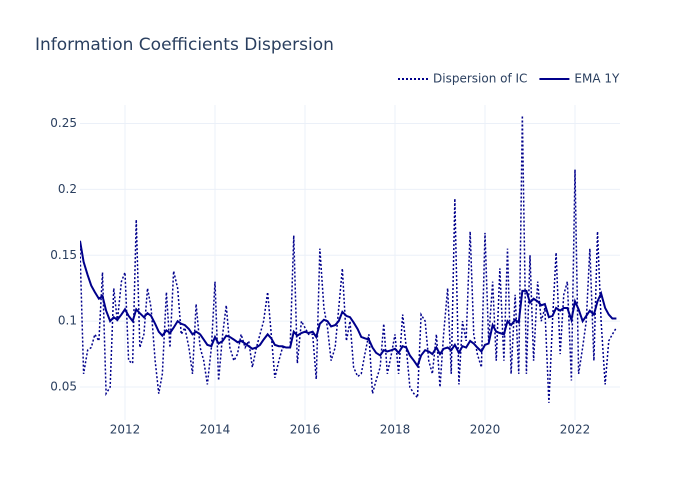 The image size is (700, 500). What do you see at coordinates (67, 189) in the screenshot?
I see `y-tick-label: 0.2` at bounding box center [67, 189].